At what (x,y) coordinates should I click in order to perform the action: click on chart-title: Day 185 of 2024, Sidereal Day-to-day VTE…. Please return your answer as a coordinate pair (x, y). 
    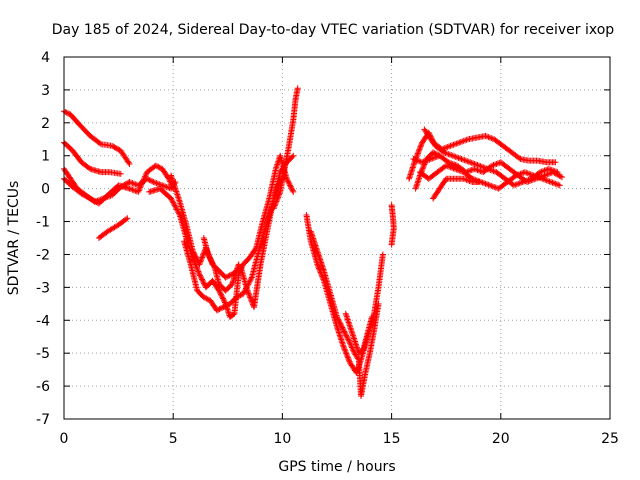
    Looking at the image, I should click on (333, 30).